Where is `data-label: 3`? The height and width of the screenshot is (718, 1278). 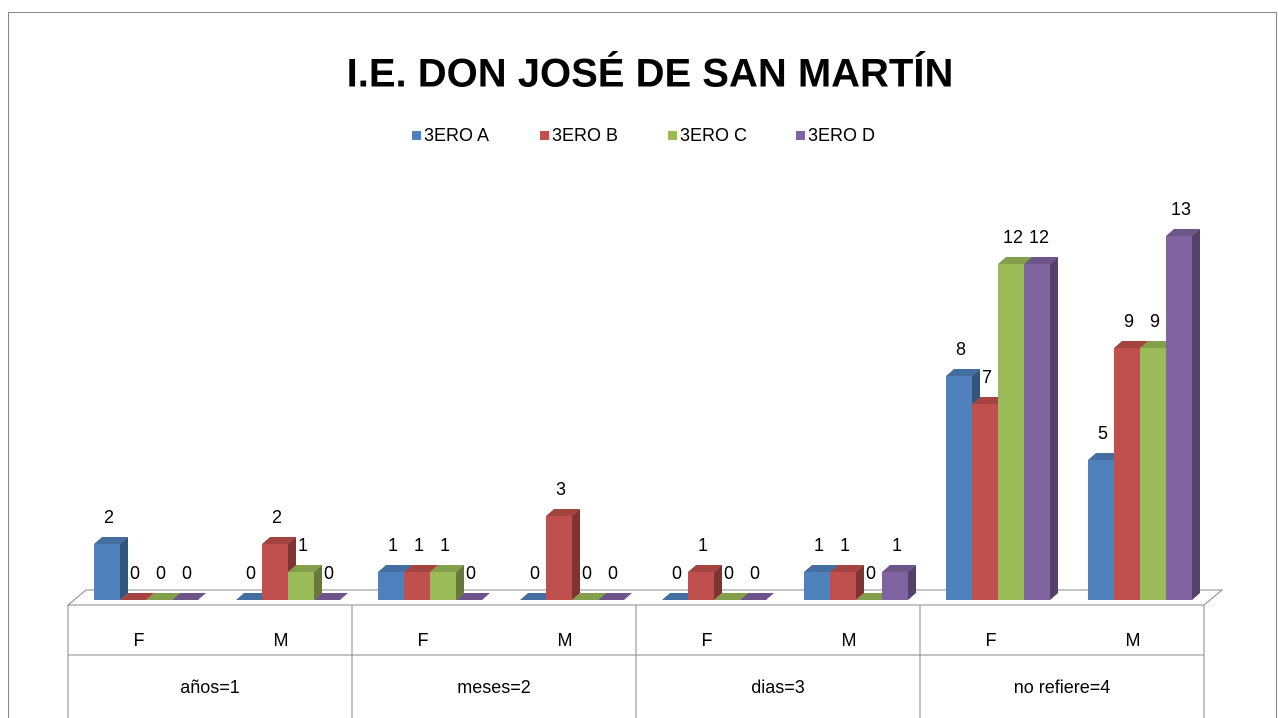 data-label: 3 is located at coordinates (561, 489).